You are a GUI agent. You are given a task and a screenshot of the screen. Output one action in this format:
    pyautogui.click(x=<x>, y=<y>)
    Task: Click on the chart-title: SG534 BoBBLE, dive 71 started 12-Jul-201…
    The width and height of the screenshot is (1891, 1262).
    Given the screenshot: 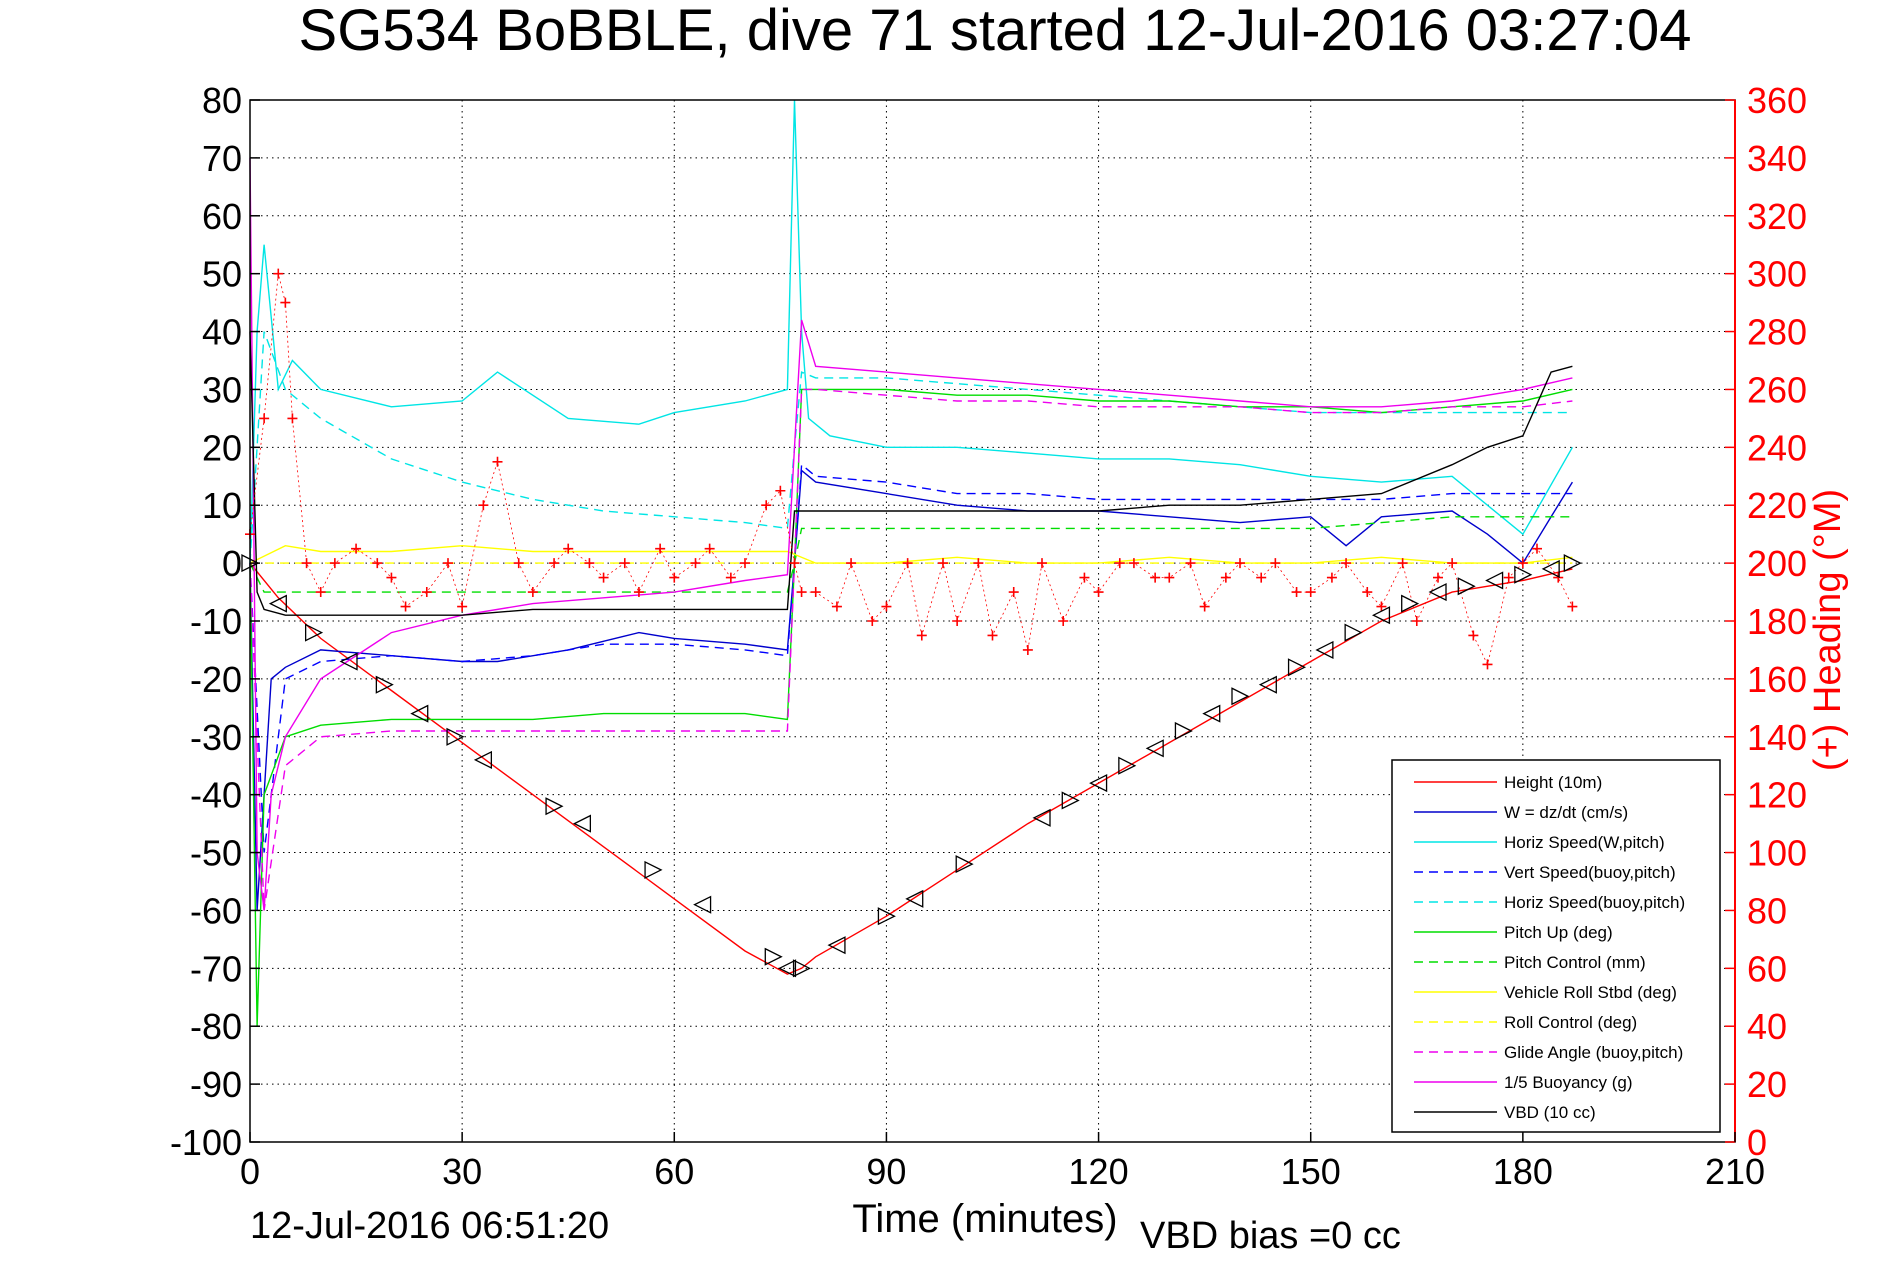 What is the action you would take?
    pyautogui.click(x=995, y=31)
    